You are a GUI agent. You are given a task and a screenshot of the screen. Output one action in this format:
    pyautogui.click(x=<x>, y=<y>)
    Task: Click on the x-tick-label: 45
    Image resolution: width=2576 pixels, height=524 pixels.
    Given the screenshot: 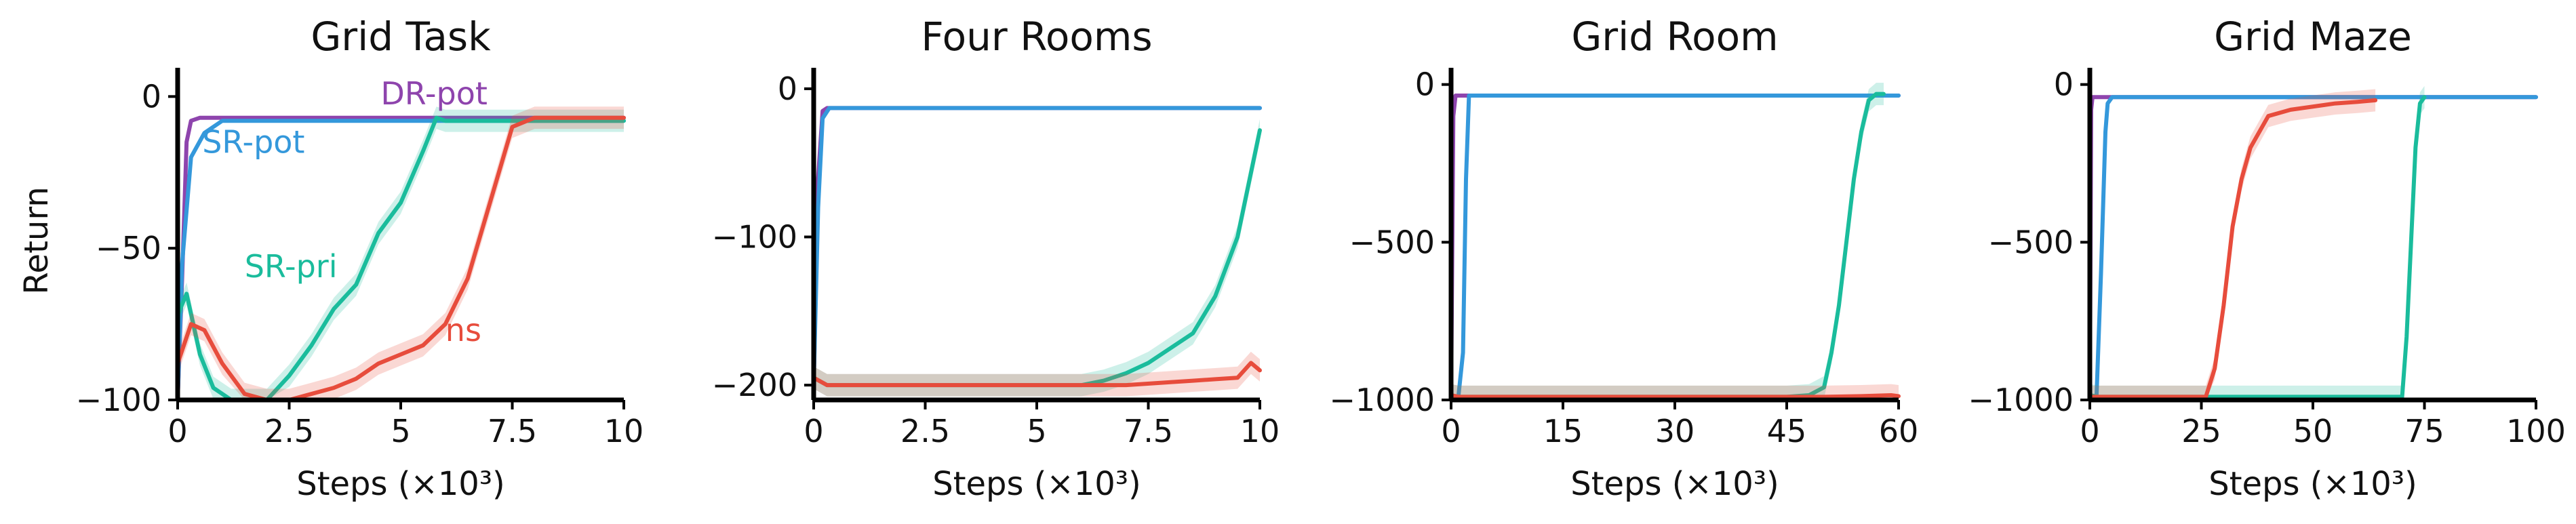 What is the action you would take?
    pyautogui.click(x=1787, y=431)
    